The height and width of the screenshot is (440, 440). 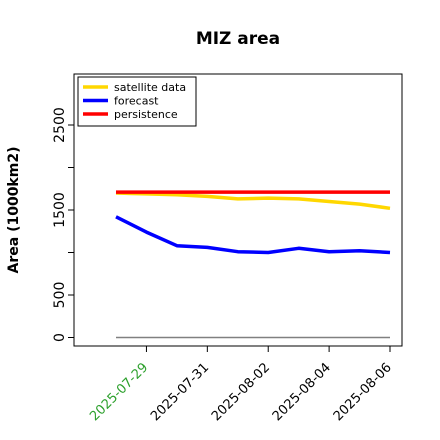 I want to click on legend-label: persistence, so click(x=146, y=114).